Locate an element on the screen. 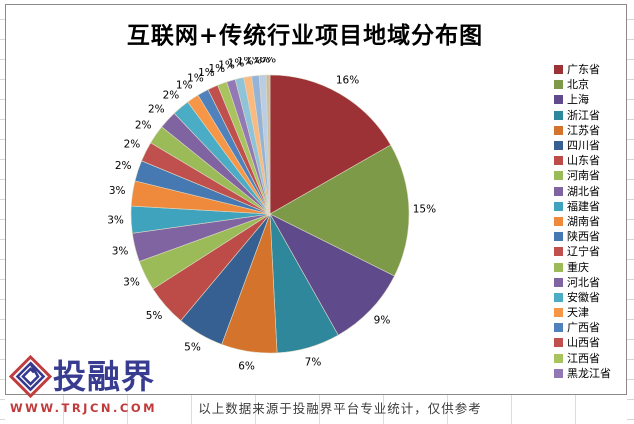  pie-slice-label: 0% is located at coordinates (267, 61).